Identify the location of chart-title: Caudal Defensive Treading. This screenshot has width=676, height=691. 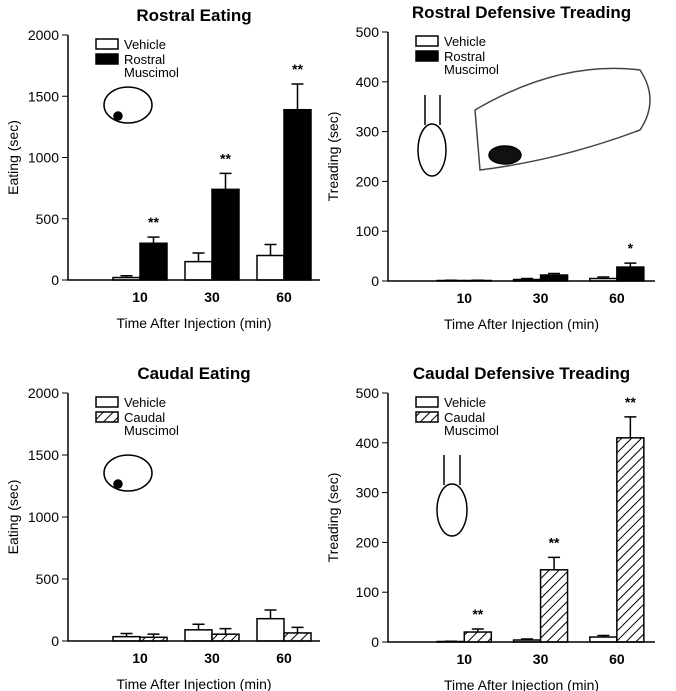
(521, 373).